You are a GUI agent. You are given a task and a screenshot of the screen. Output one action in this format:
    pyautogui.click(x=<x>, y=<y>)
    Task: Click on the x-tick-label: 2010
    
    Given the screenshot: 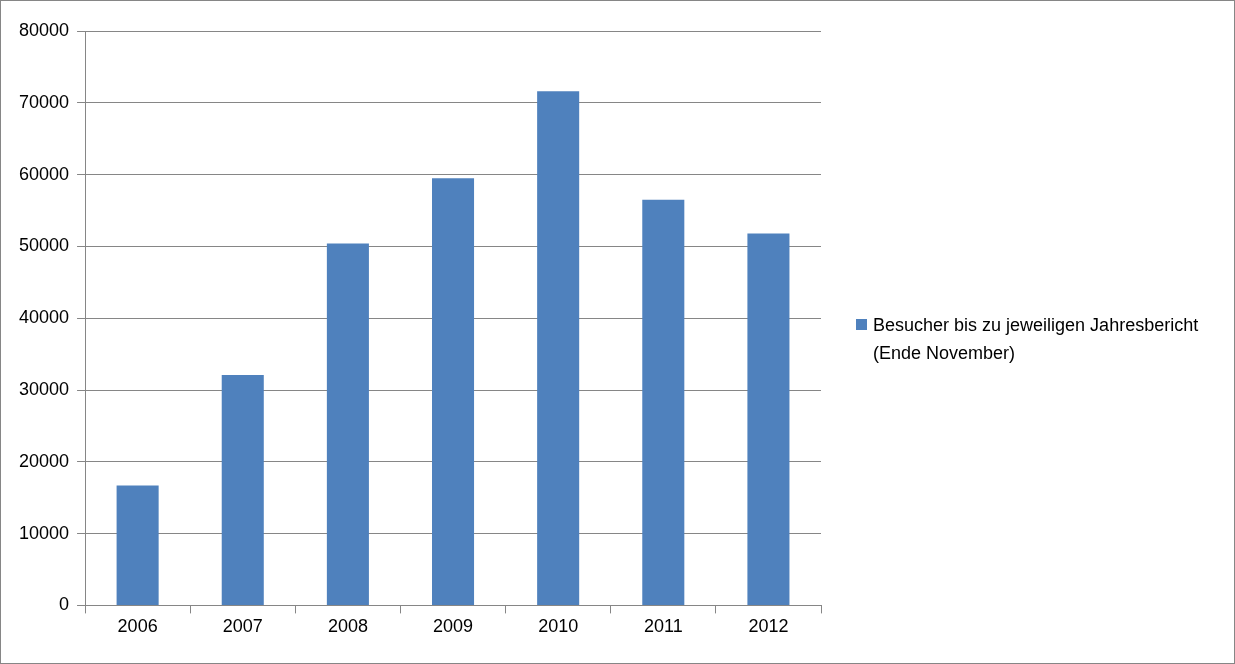 What is the action you would take?
    pyautogui.click(x=558, y=626)
    